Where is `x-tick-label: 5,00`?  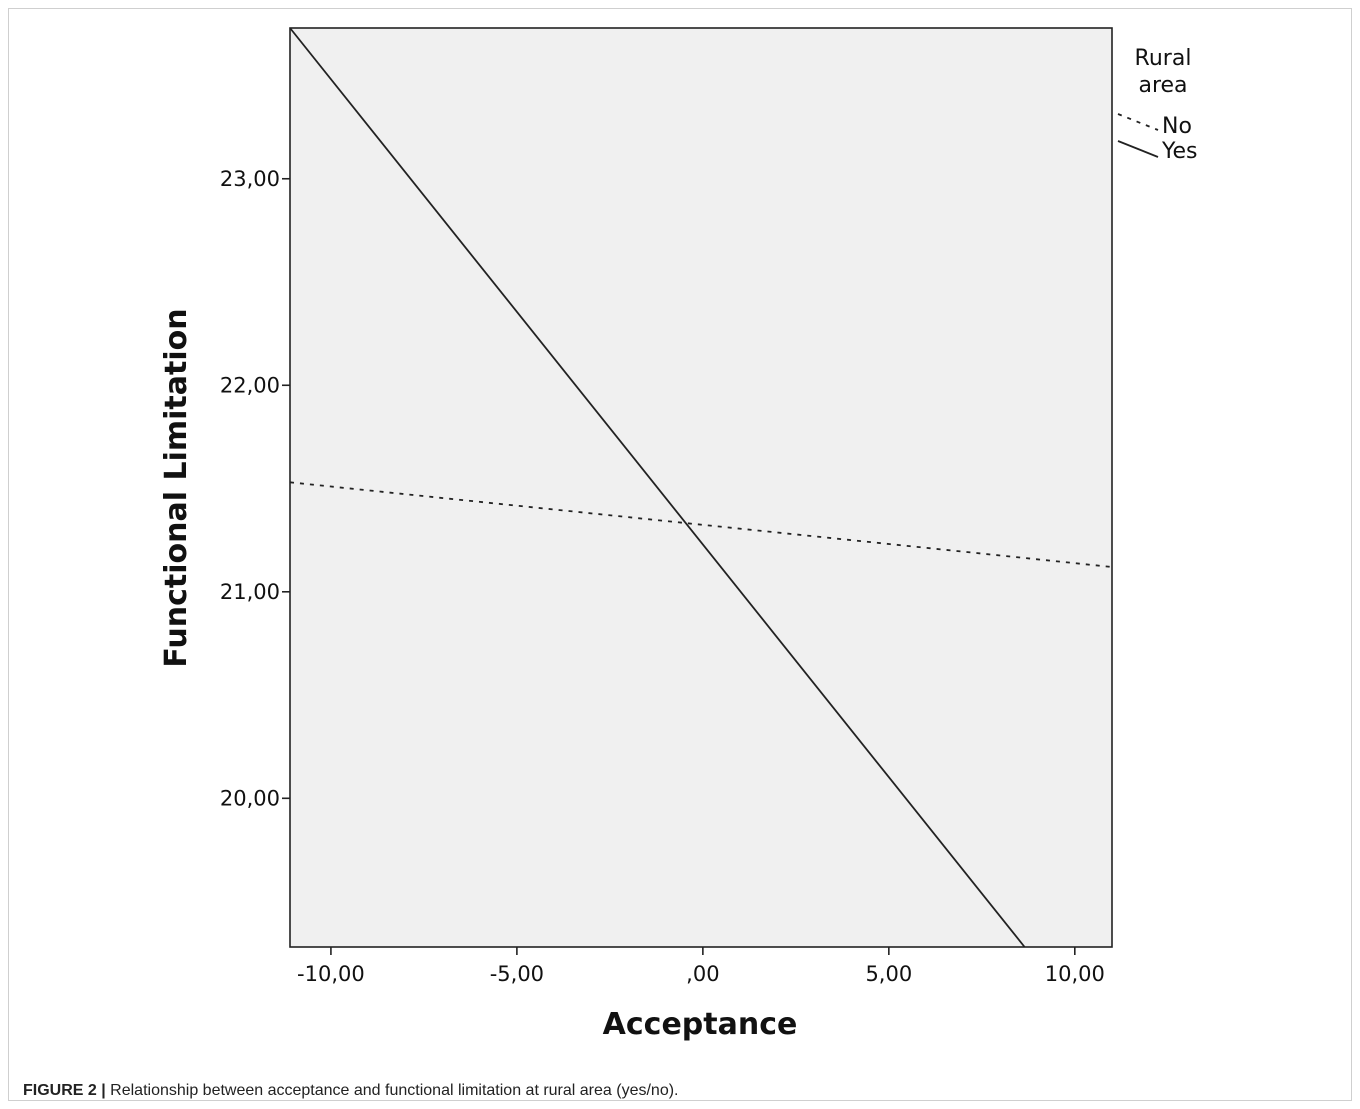
x-tick-label: 5,00 is located at coordinates (888, 974).